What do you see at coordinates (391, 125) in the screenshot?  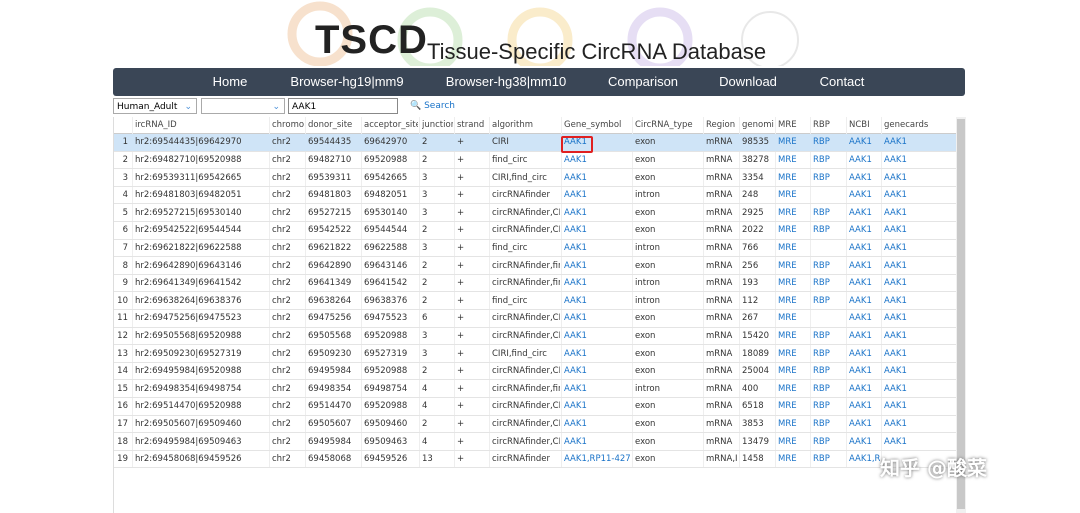 I see `column-header: acceptor_site` at bounding box center [391, 125].